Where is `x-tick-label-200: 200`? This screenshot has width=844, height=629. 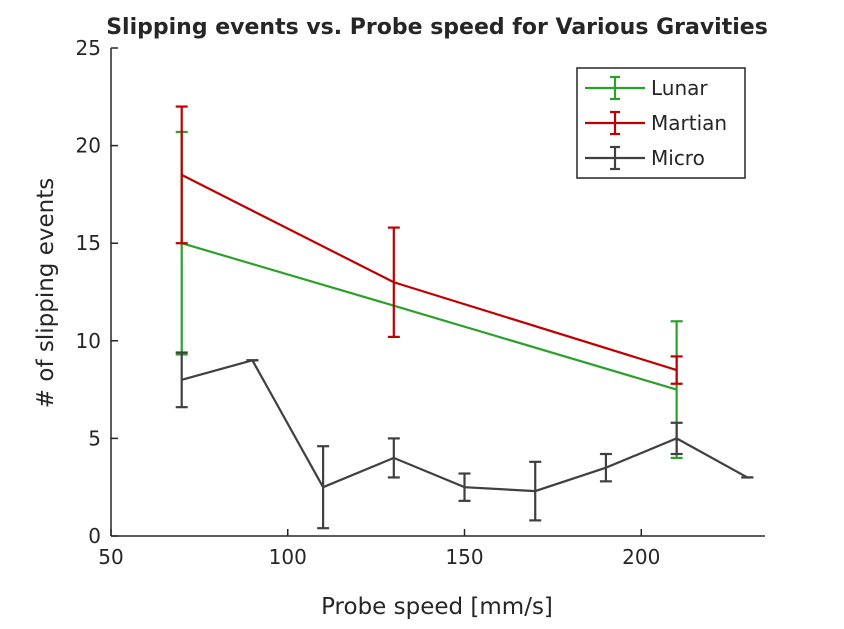 x-tick-label-200: 200 is located at coordinates (641, 557).